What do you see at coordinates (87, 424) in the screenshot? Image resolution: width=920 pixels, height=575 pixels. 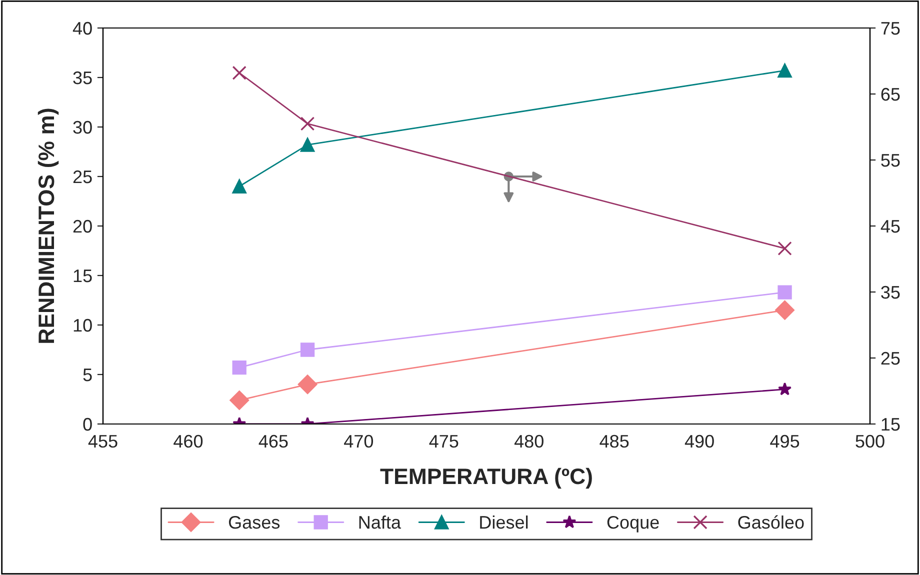 I see `y-tick-label: 0` at bounding box center [87, 424].